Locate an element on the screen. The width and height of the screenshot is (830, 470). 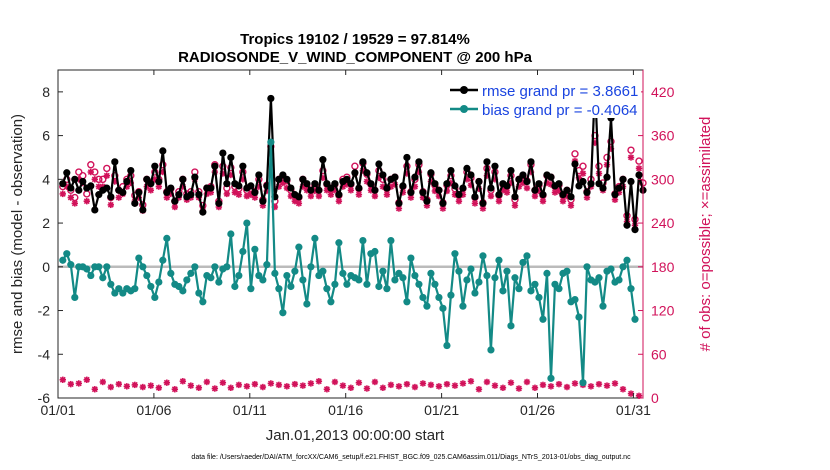
chart-title-line2: RADIOSONDE_V_WIND_COMPONENT @ 200 hPa is located at coordinates (355, 57).